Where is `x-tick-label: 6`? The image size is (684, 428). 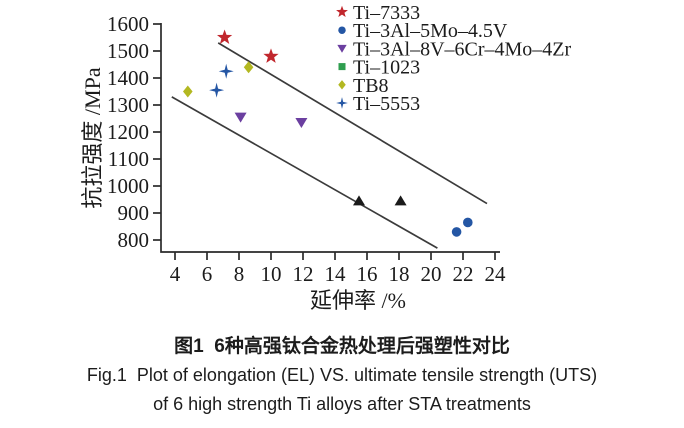
x-tick-label: 6 is located at coordinates (207, 274).